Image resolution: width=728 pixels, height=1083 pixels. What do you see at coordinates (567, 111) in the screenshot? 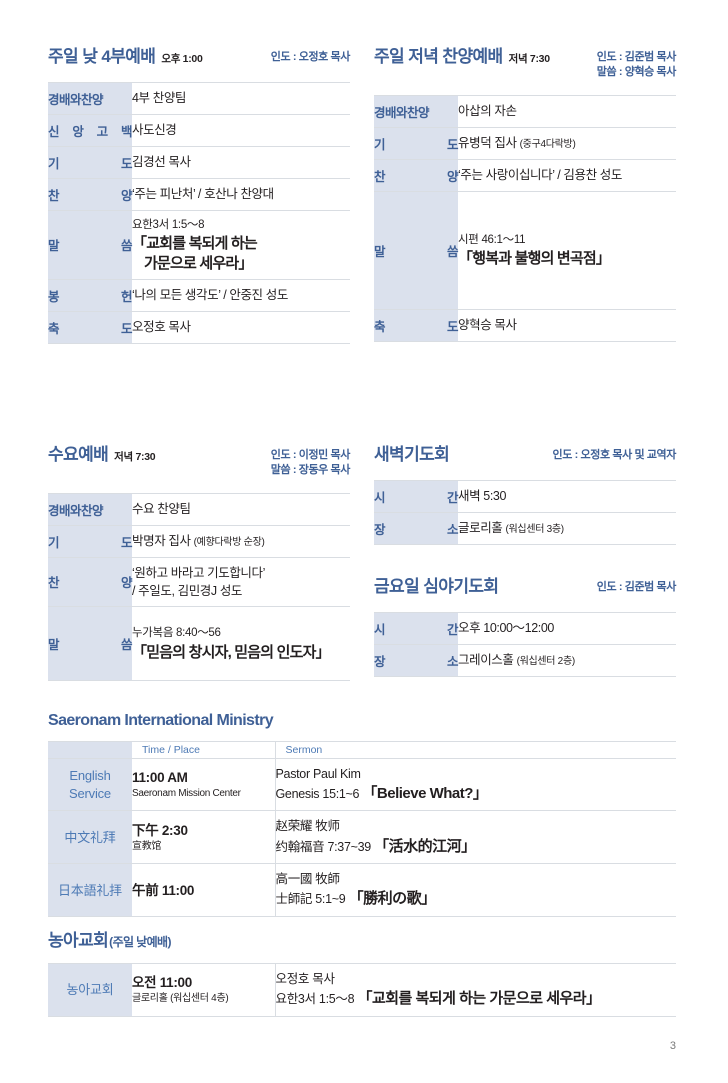
I see `row-value: 아삽의 자손` at bounding box center [567, 111].